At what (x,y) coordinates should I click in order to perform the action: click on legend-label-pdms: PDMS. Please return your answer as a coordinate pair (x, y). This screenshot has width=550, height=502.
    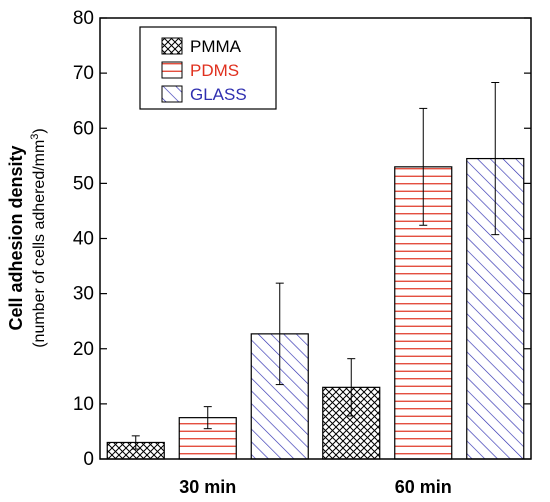
    Looking at the image, I should click on (214, 70).